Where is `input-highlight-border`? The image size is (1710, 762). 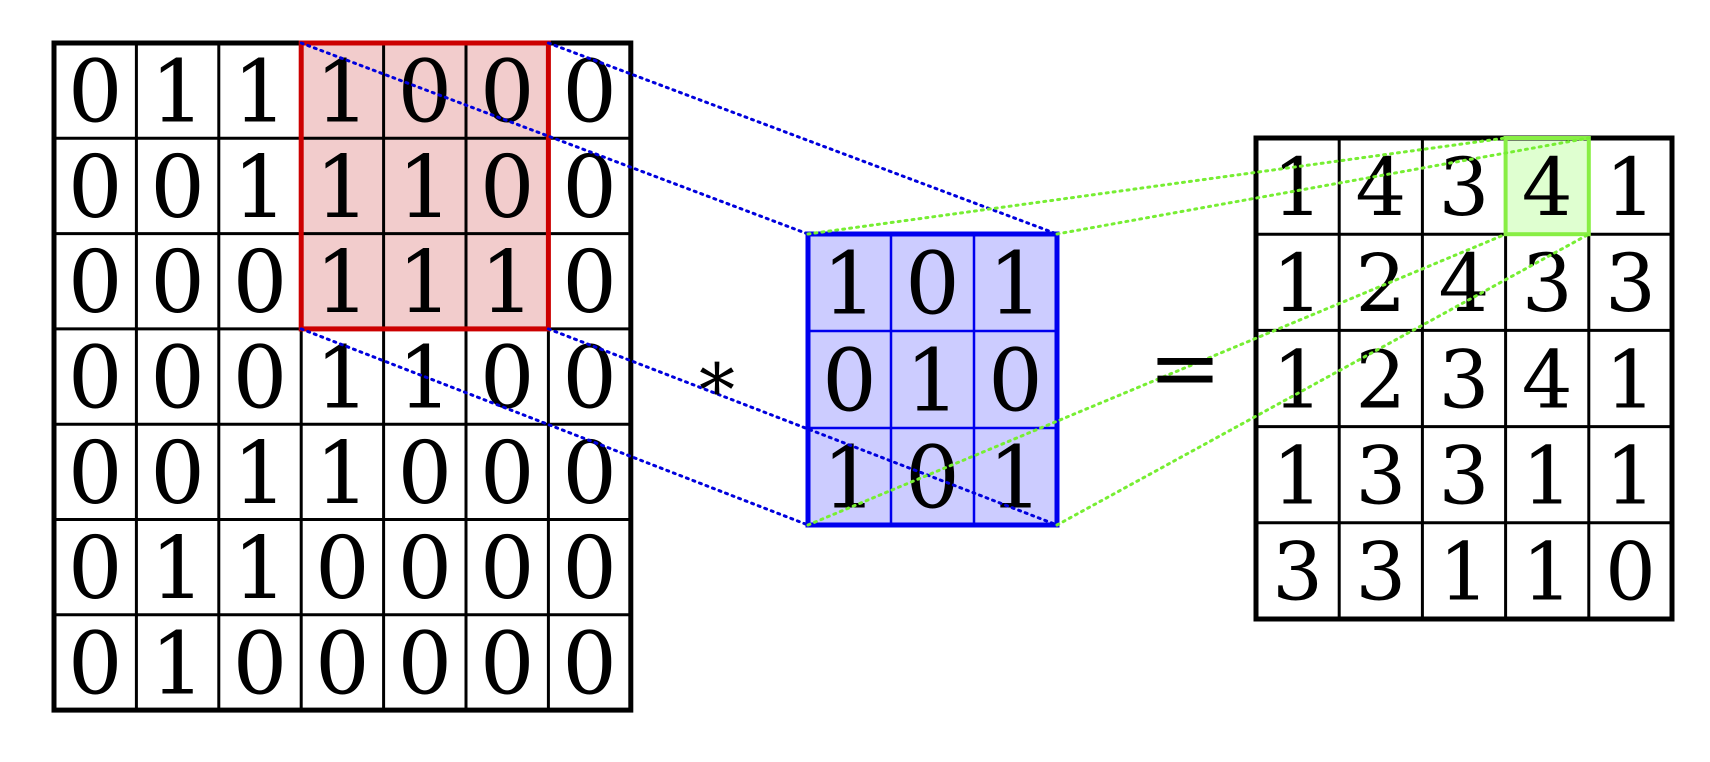
input-highlight-border is located at coordinates (424, 186).